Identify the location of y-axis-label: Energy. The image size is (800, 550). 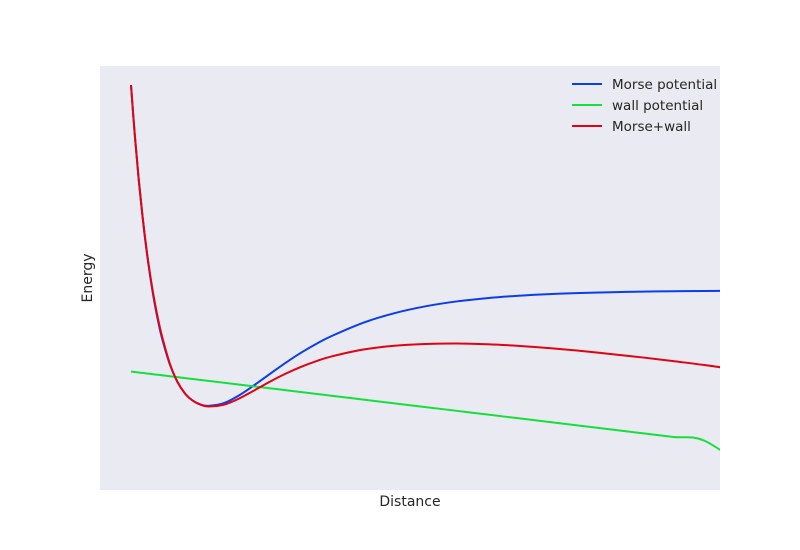
(88, 277).